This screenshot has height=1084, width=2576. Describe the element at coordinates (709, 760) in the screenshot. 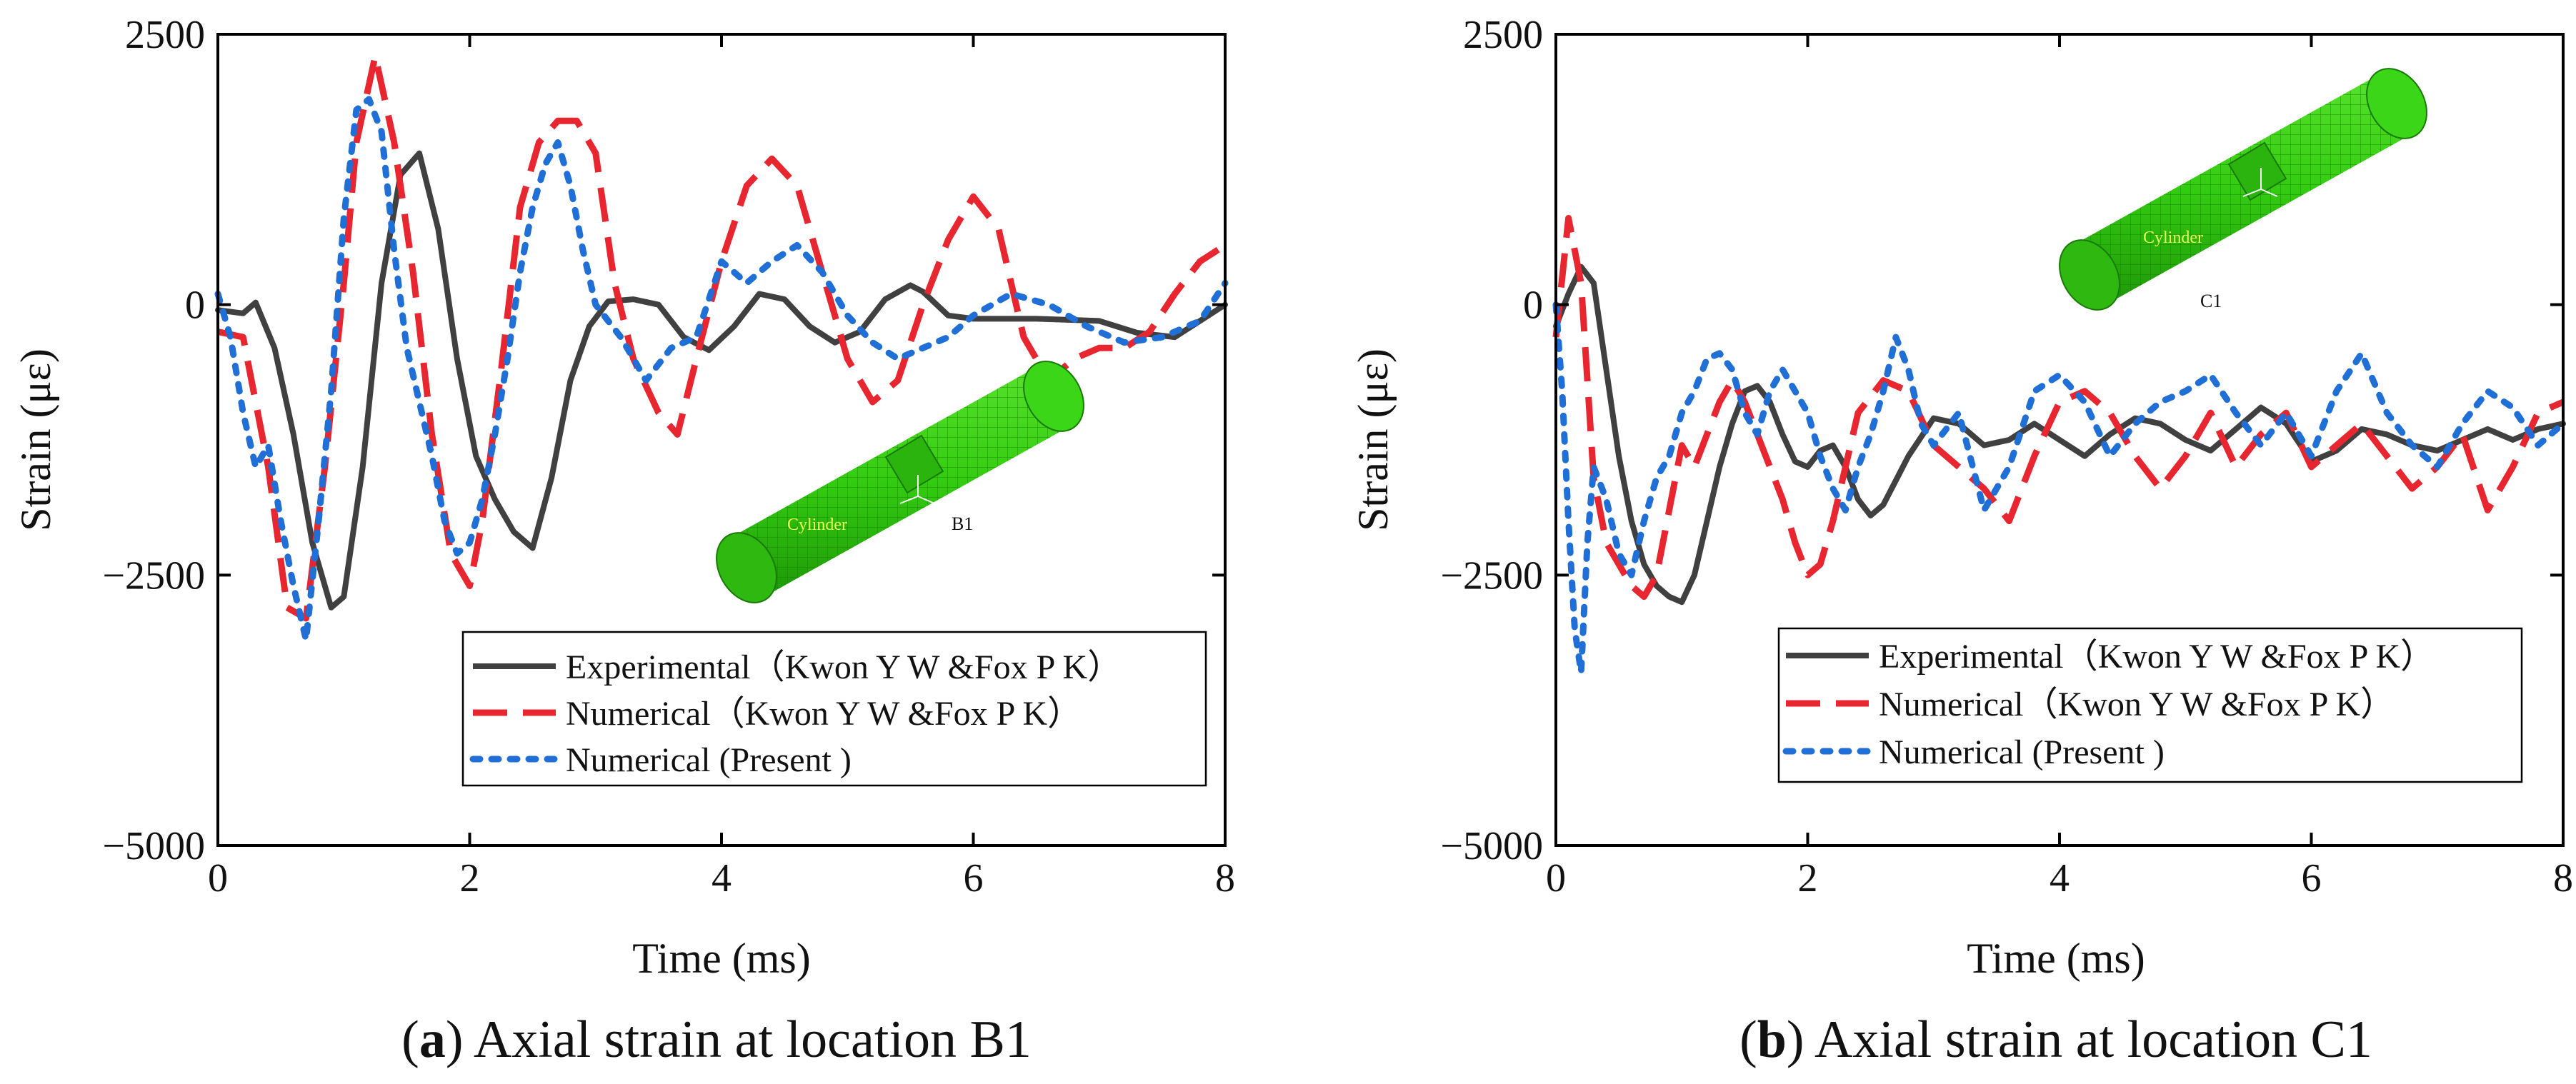

I see `legend-label-numerical-present-a: Numerical (Present )` at that location.